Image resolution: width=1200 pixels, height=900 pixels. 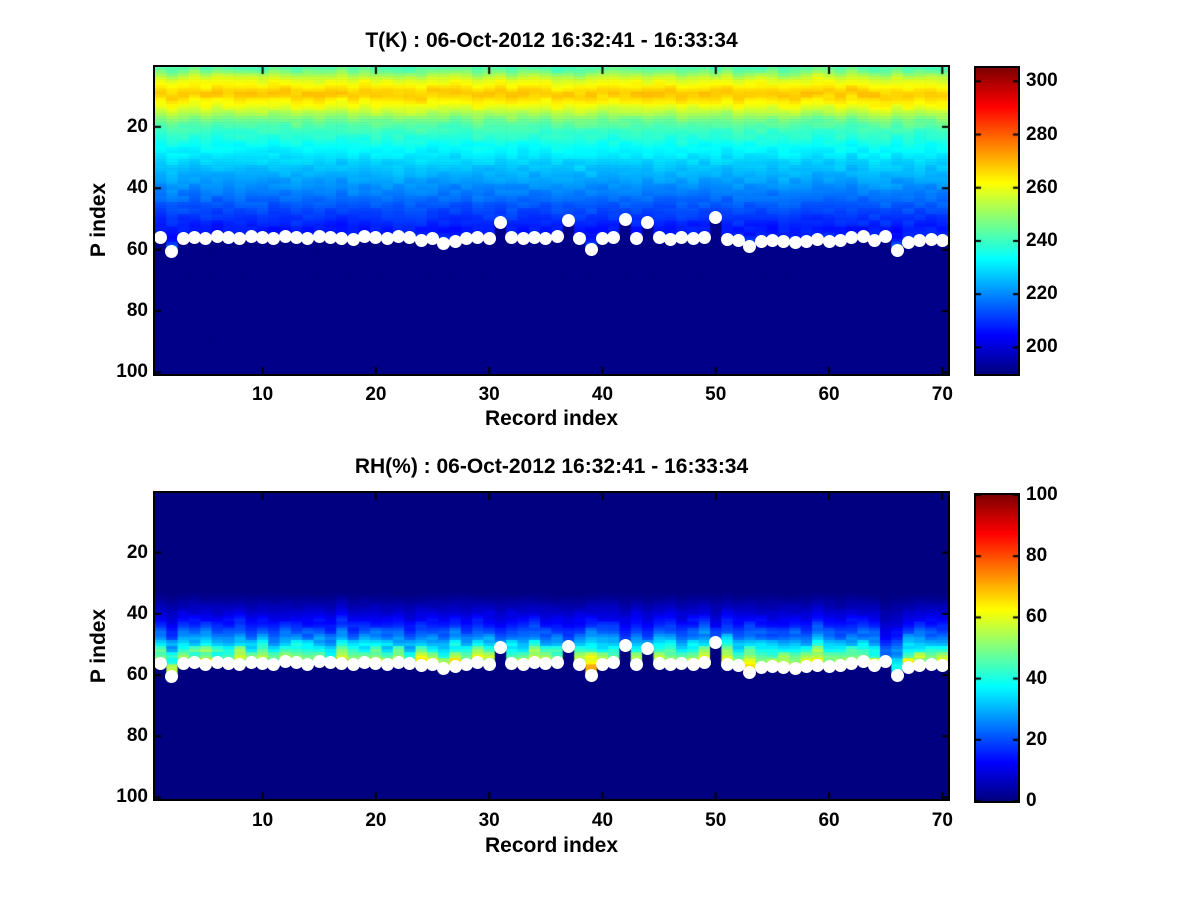 What do you see at coordinates (1037, 739) in the screenshot?
I see `colorbar-tick-label: 20` at bounding box center [1037, 739].